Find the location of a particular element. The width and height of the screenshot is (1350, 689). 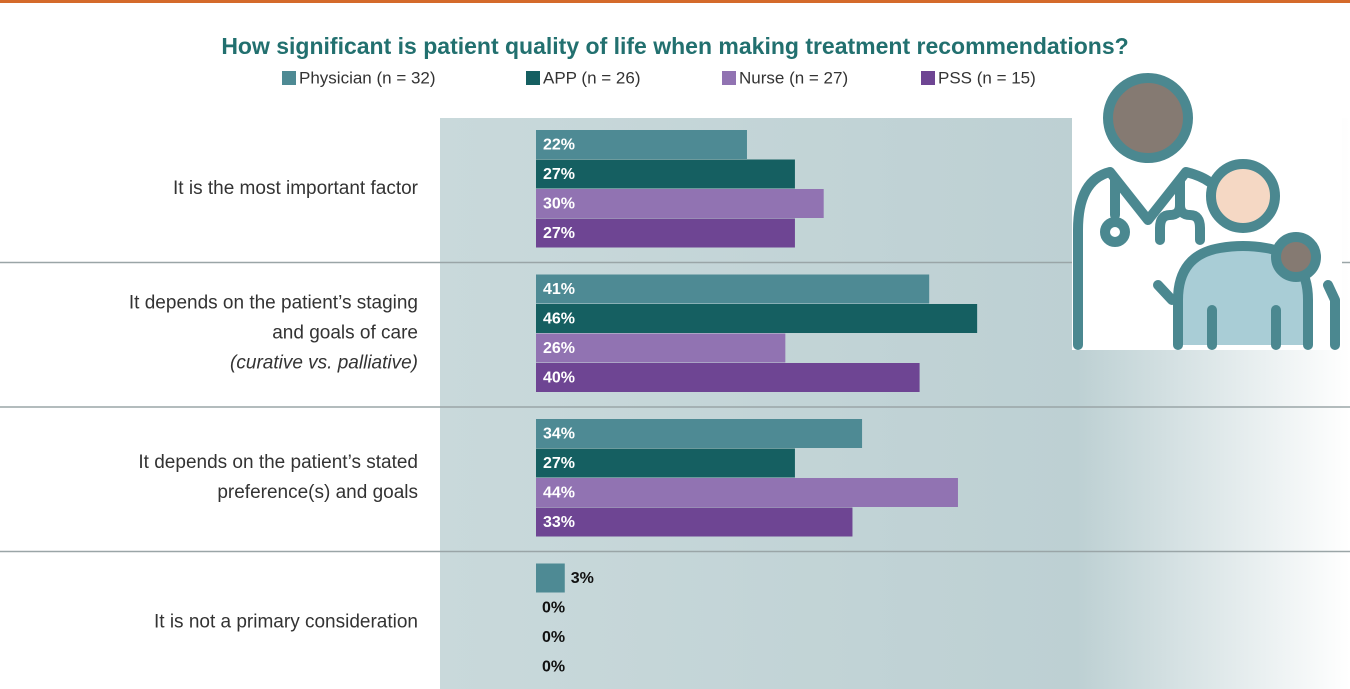

value-label: 33% is located at coordinates (559, 522).